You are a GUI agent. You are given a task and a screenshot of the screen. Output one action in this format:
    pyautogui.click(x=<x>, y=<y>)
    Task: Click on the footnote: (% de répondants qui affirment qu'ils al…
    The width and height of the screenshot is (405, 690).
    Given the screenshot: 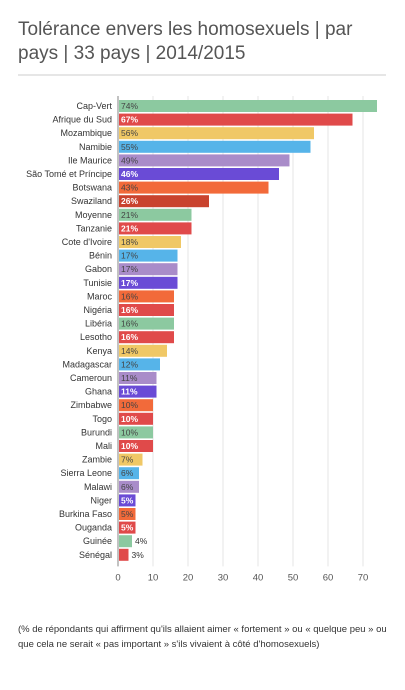 What is the action you would take?
    pyautogui.click(x=202, y=637)
    